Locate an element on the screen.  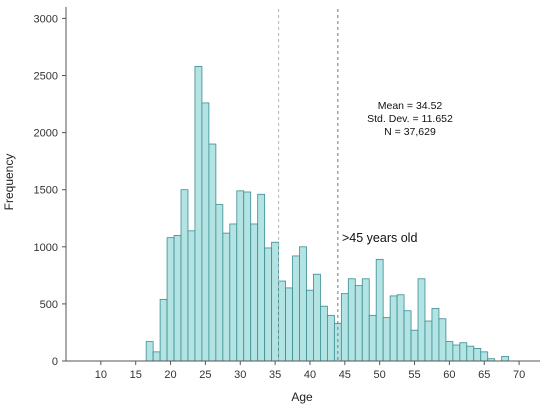
y-tick-label-2500: 2500 is located at coordinates (46, 77).